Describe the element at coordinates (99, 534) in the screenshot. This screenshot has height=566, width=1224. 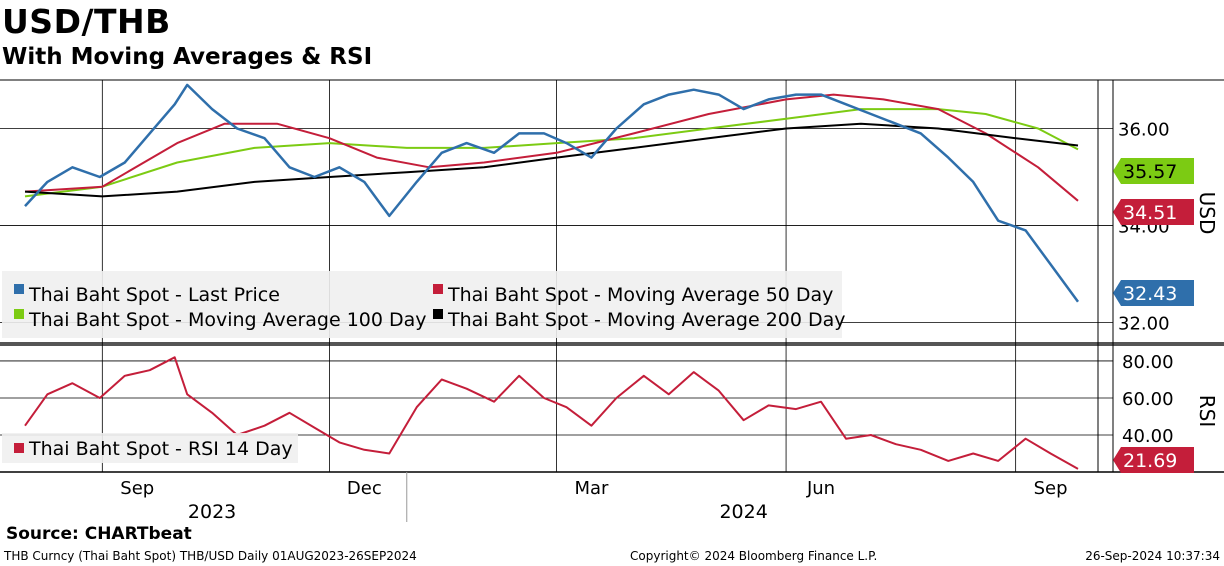
I see `source-label: Source: CHARTbeat` at that location.